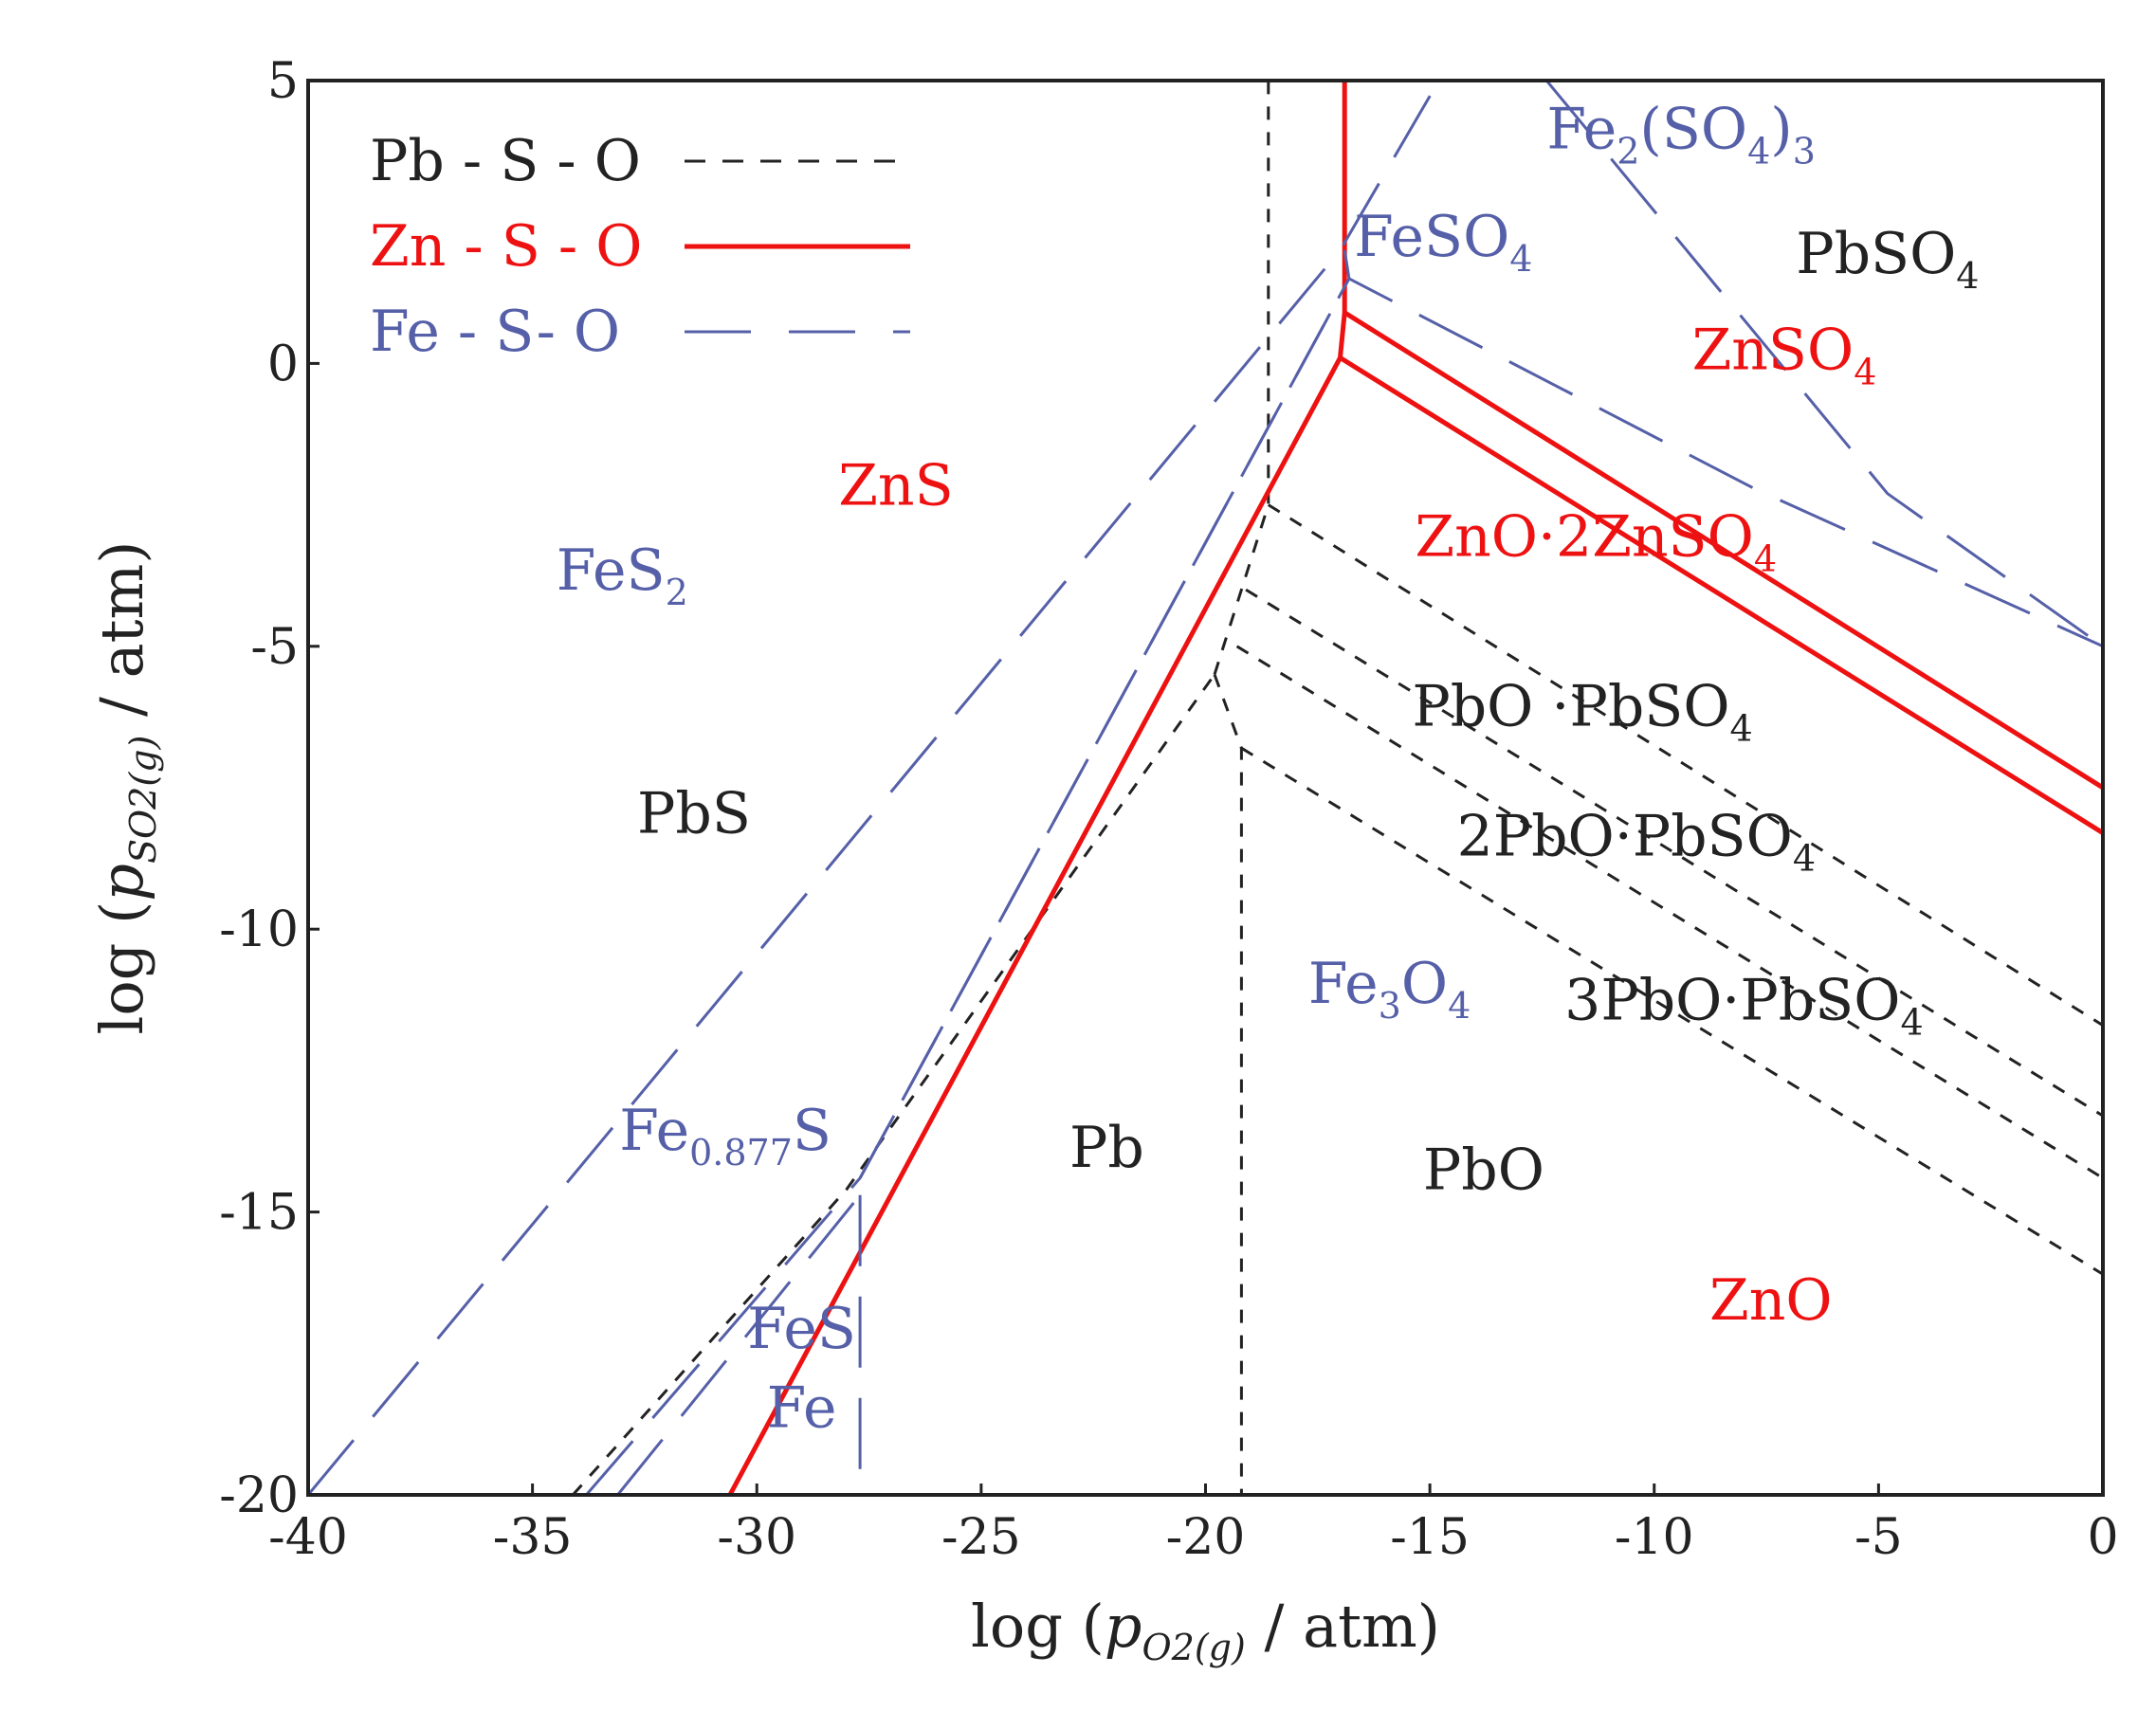 The image size is (2156, 1711). I want to click on region-label: 2PbO·PbSO4, so click(1636, 842).